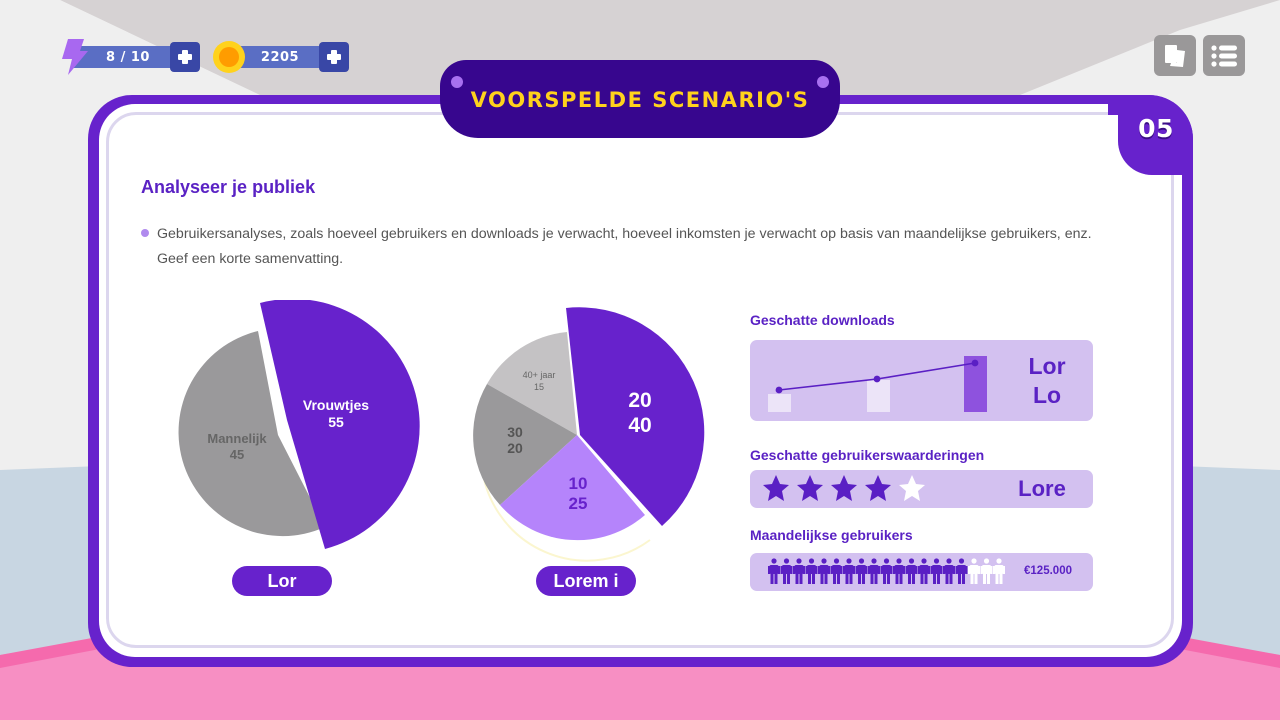 The image size is (1280, 720). I want to click on ratings-box: Lore, so click(921, 489).